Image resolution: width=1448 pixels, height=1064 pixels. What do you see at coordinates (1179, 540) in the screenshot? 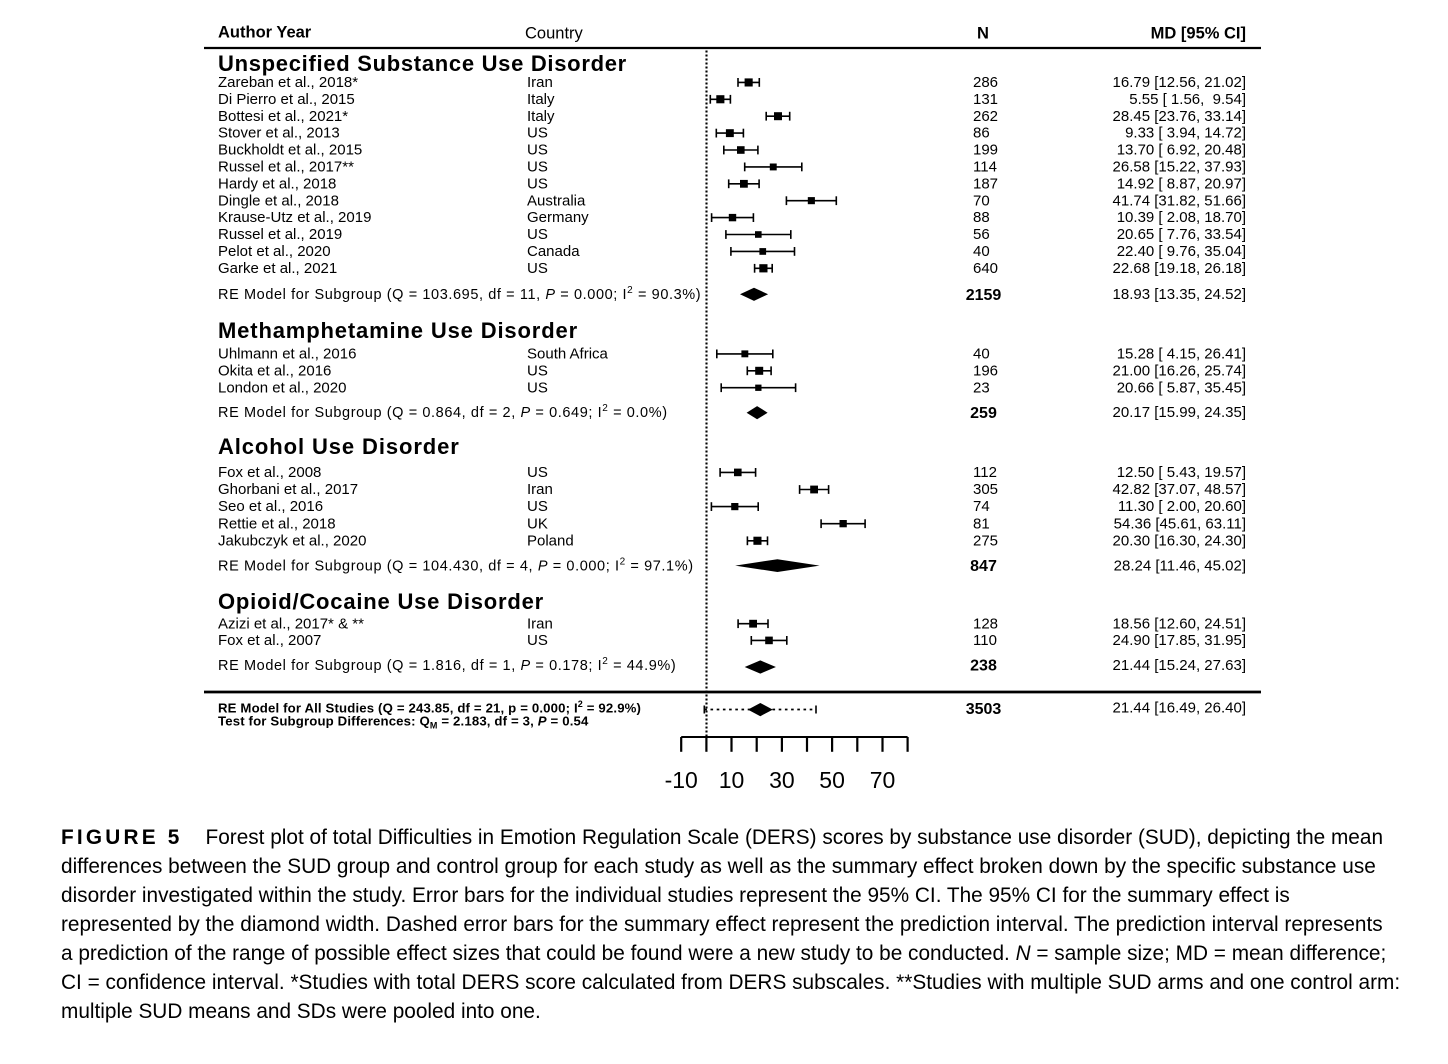
I see `svg-text: 20.30 [16.30, 24.30]` at bounding box center [1179, 540].